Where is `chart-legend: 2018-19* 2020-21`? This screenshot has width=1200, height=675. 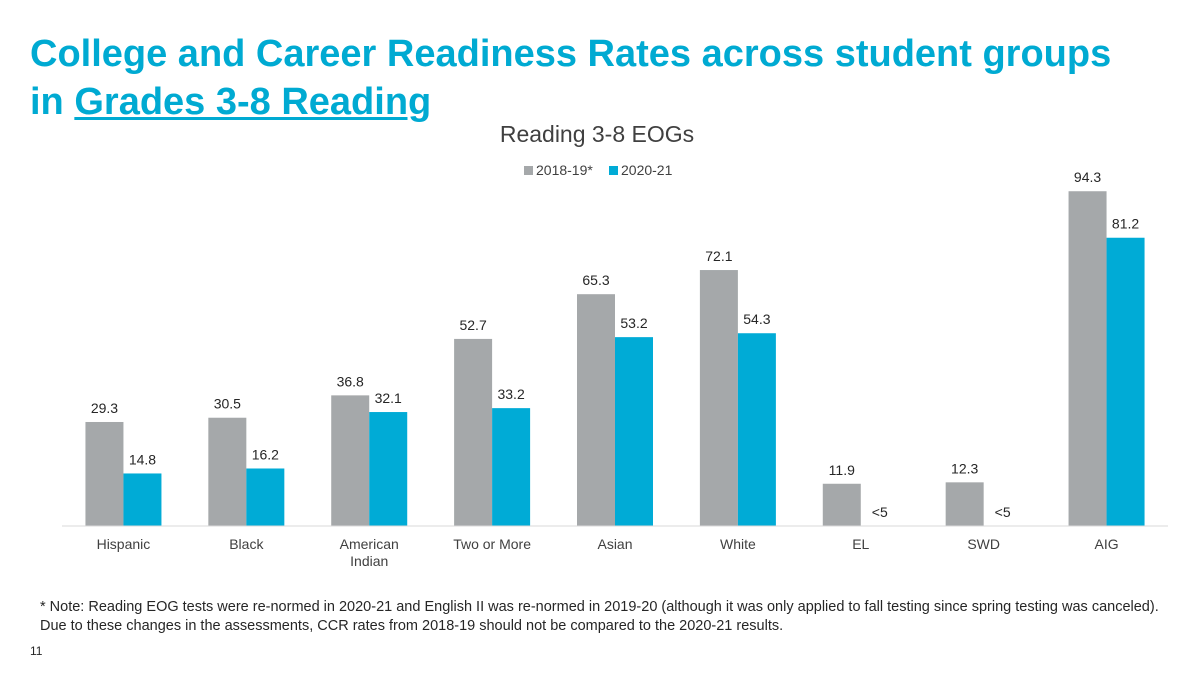 chart-legend: 2018-19* 2020-21 is located at coordinates (598, 170).